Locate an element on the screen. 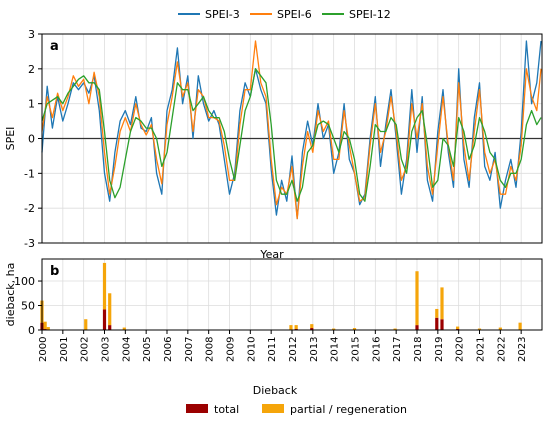  spei-y-axis-label: SPEI is located at coordinates (10, 139).